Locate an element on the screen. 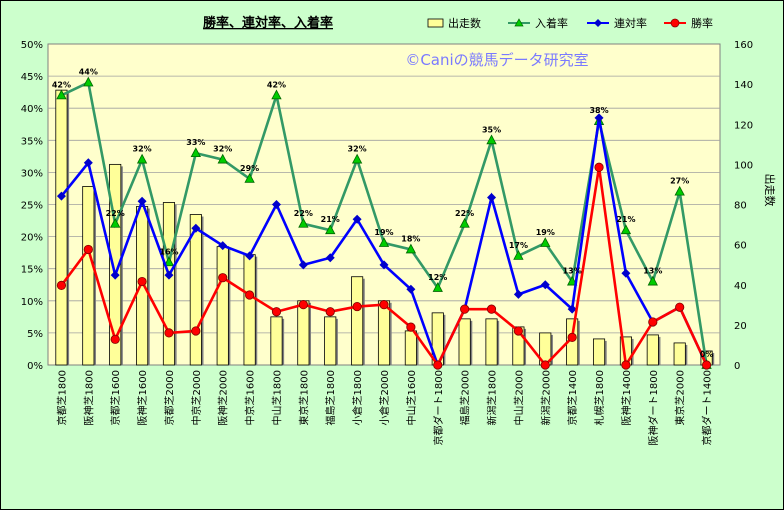 The image size is (784, 510). right-tick-label: 140 is located at coordinates (743, 85).